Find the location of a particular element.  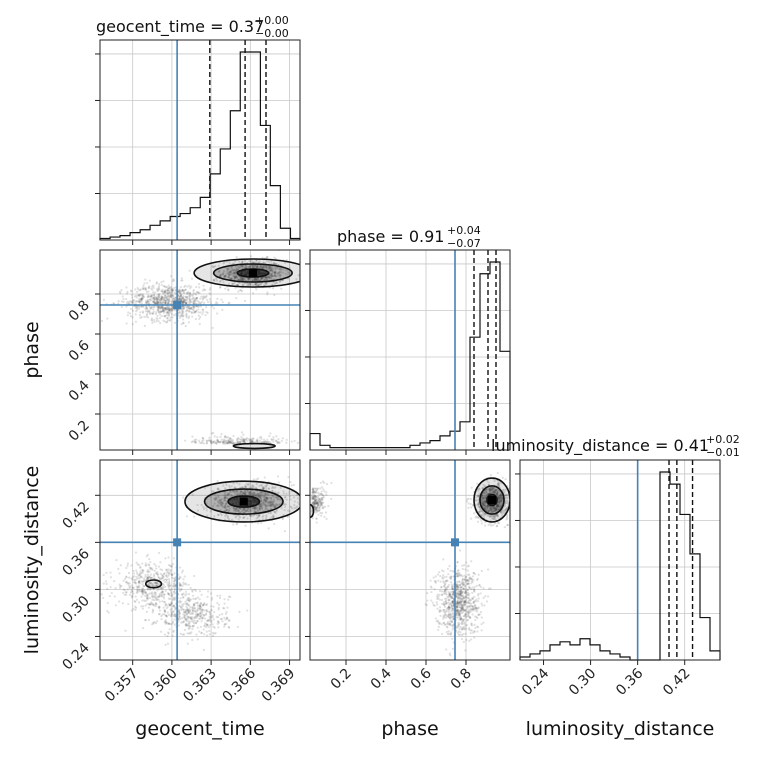

density-level is located at coordinates (254, 446).